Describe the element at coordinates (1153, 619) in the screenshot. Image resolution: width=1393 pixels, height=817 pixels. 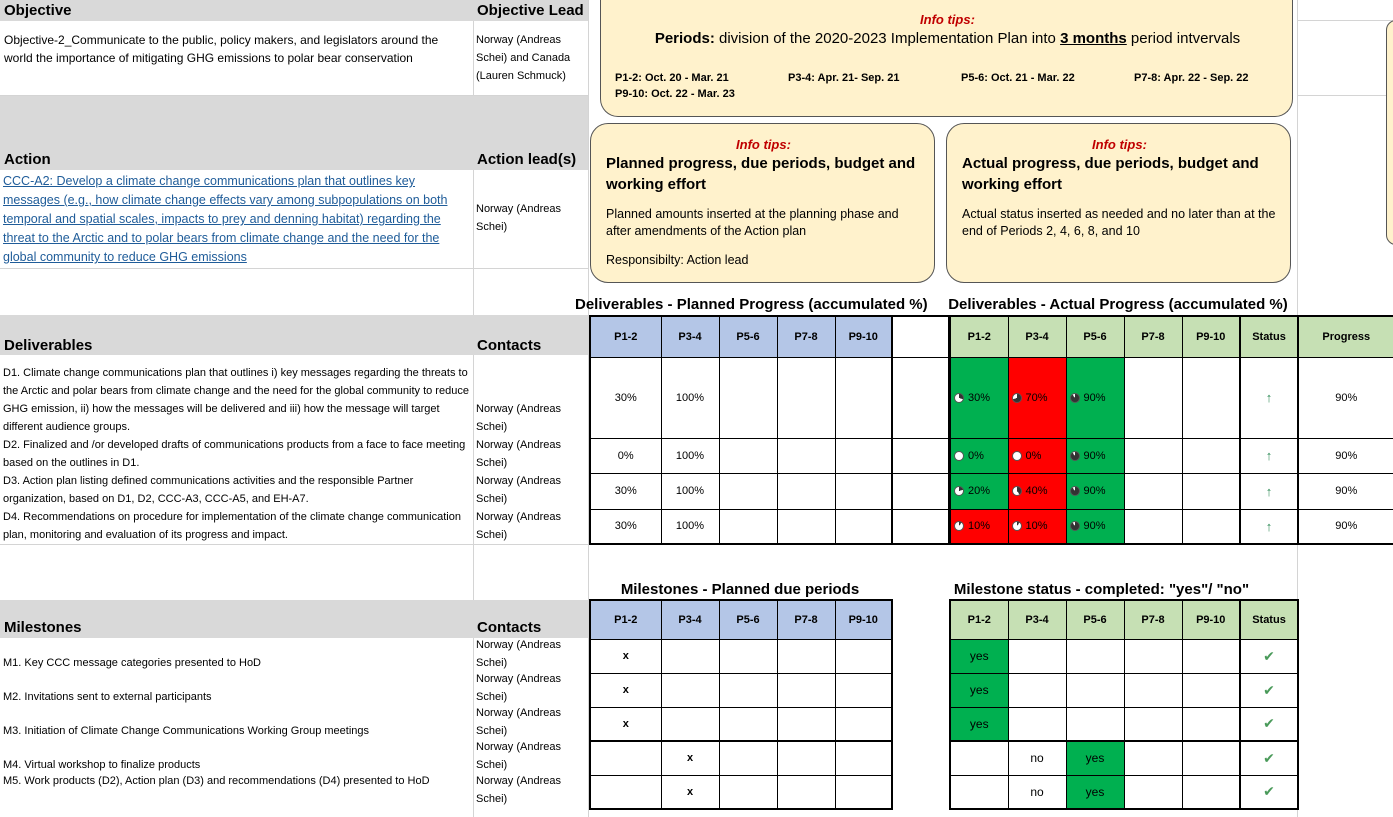
I see `period-header: P7-8` at that location.